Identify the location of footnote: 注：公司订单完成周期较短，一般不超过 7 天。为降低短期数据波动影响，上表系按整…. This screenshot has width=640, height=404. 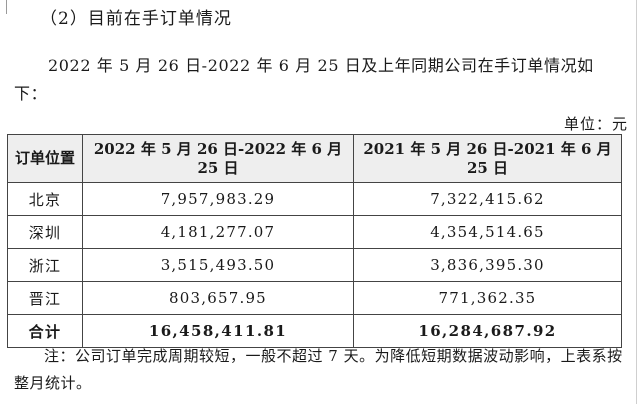
(318, 369).